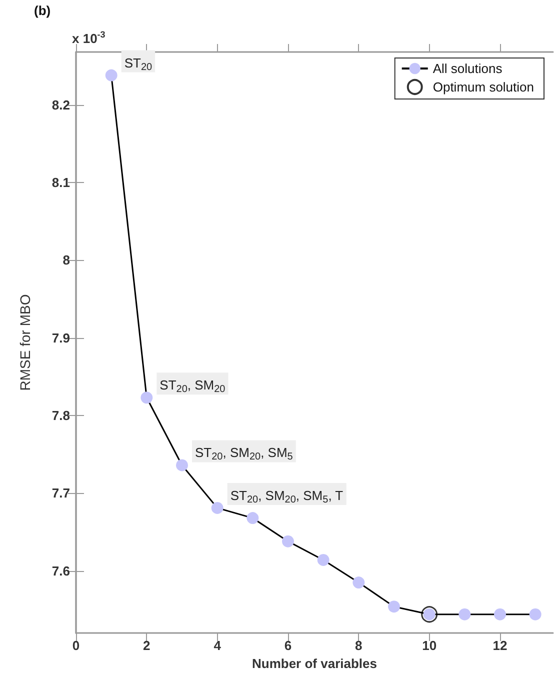 The height and width of the screenshot is (686, 558). Describe the element at coordinates (500, 645) in the screenshot. I see `x-tick-label: 12` at that location.